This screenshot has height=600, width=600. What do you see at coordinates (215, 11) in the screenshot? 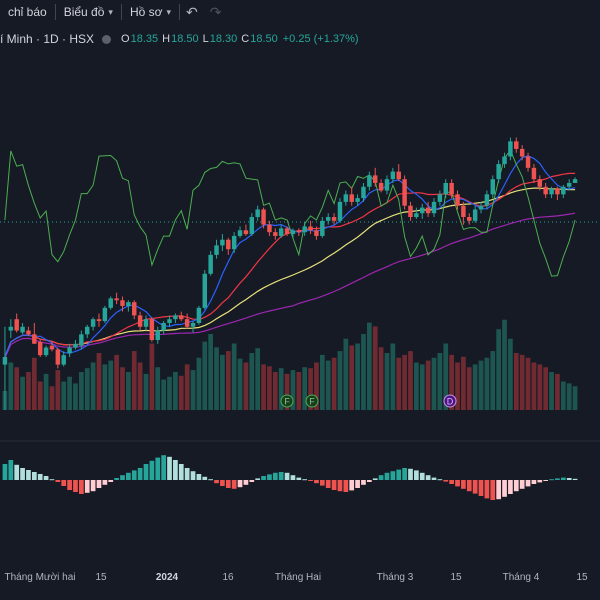
I see `redo-icon: ↷` at bounding box center [215, 11].